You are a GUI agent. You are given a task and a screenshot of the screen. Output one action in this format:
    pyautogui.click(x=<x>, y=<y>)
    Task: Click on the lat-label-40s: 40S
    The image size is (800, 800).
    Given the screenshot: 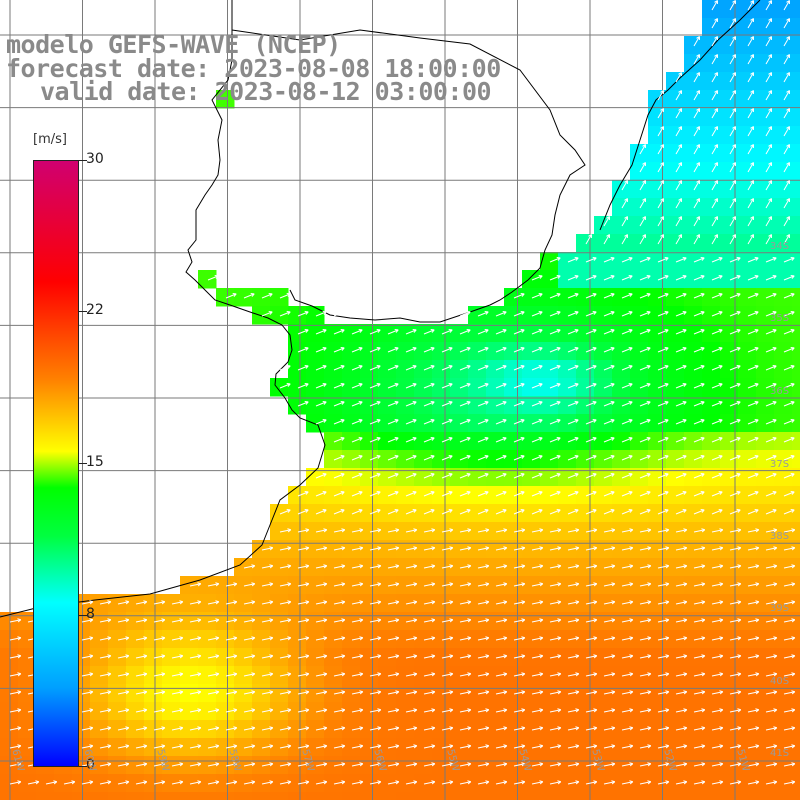 What is the action you would take?
    pyautogui.click(x=780, y=681)
    